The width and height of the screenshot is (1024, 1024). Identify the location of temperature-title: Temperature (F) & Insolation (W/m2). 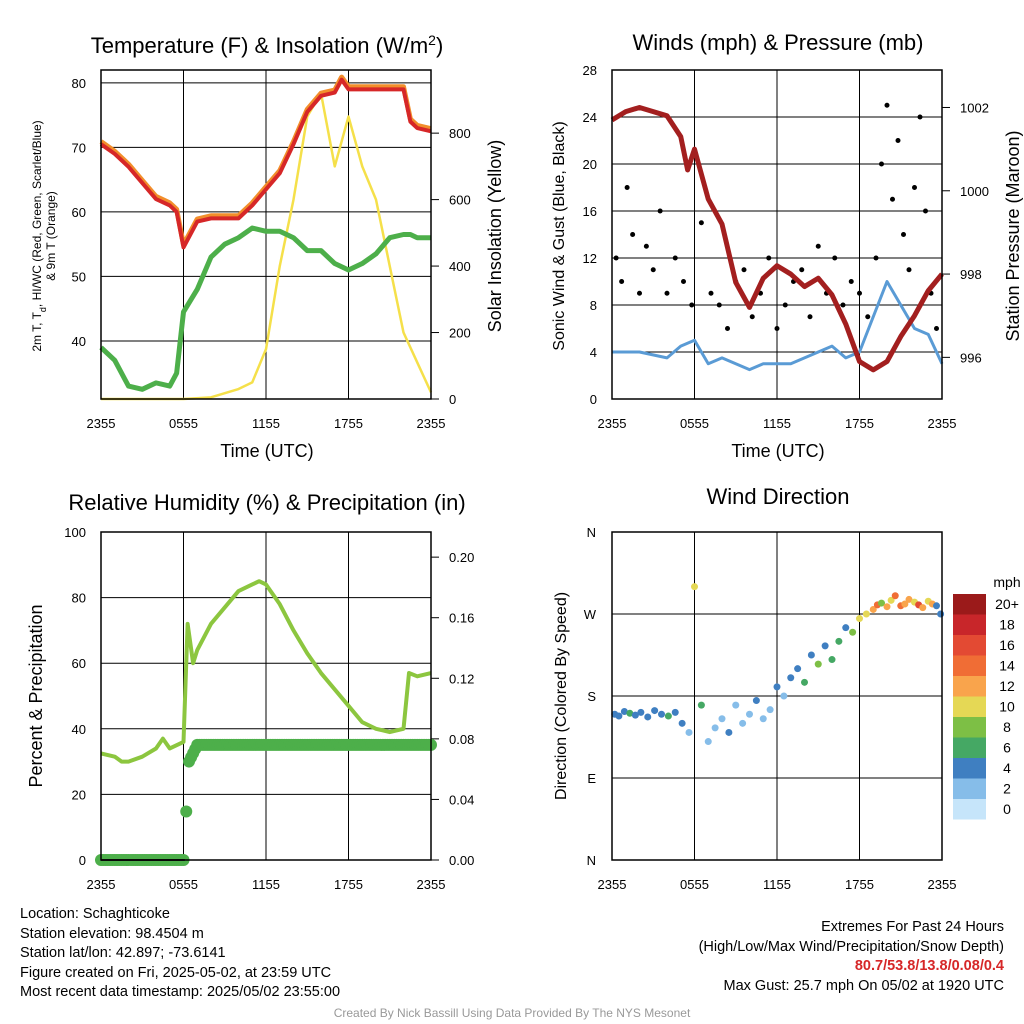
(267, 45).